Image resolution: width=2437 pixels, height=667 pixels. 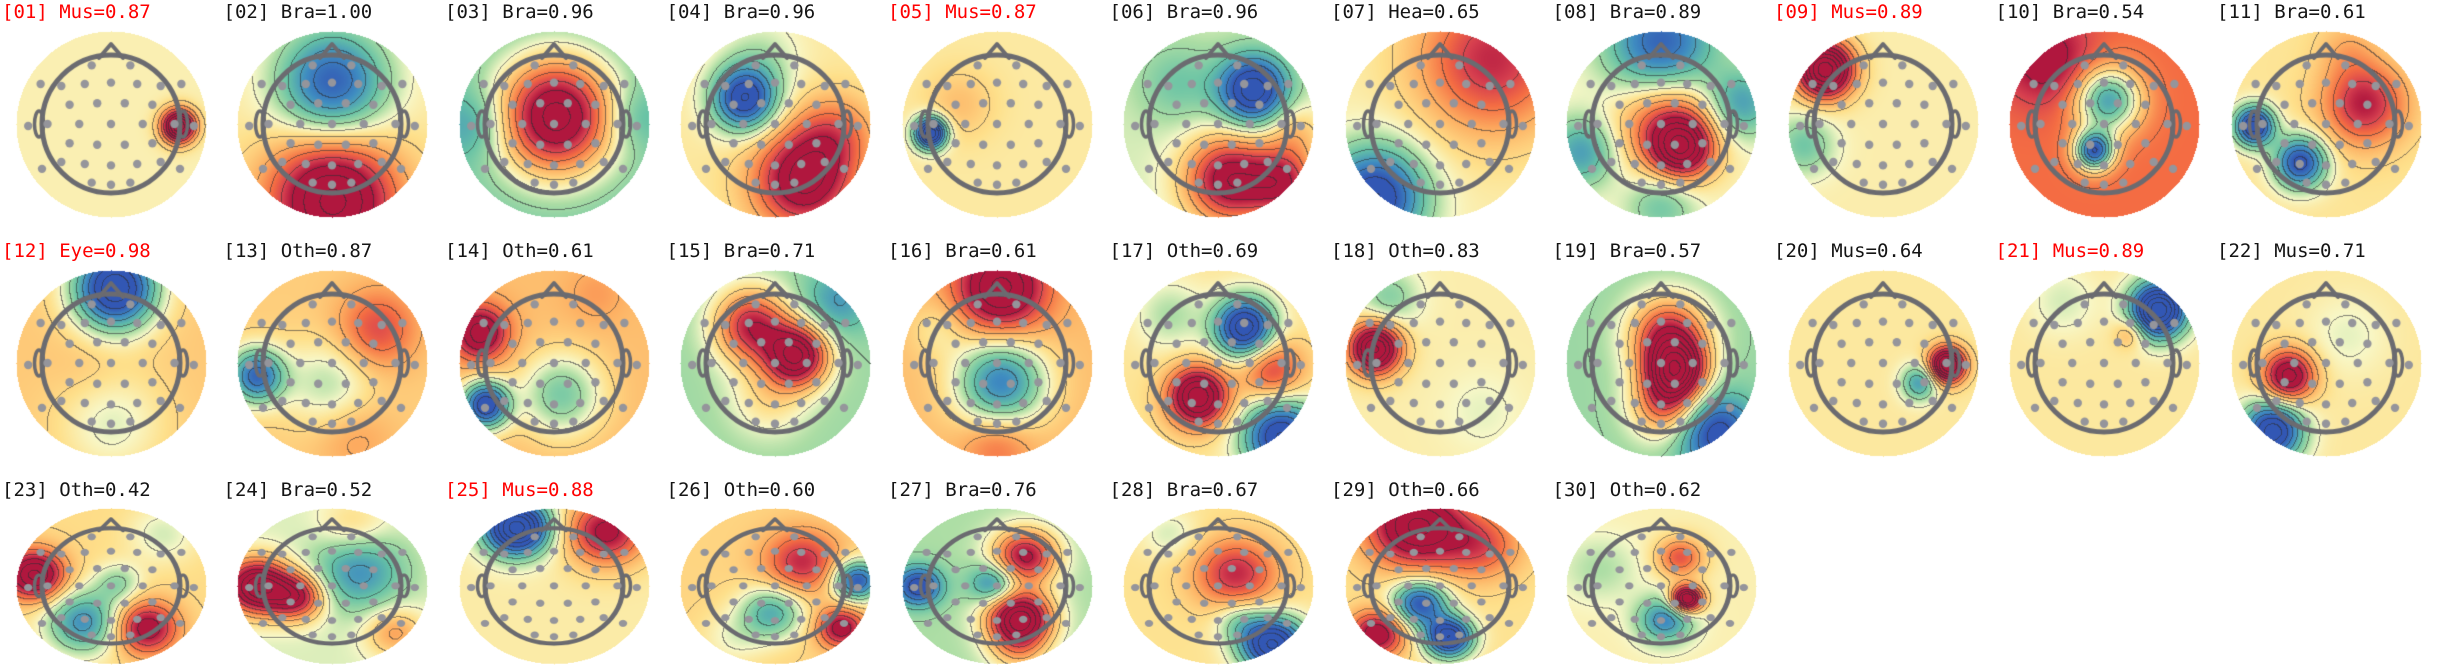 I want to click on component-cell: [17] Oth=0.69, so click(x=1219, y=358).